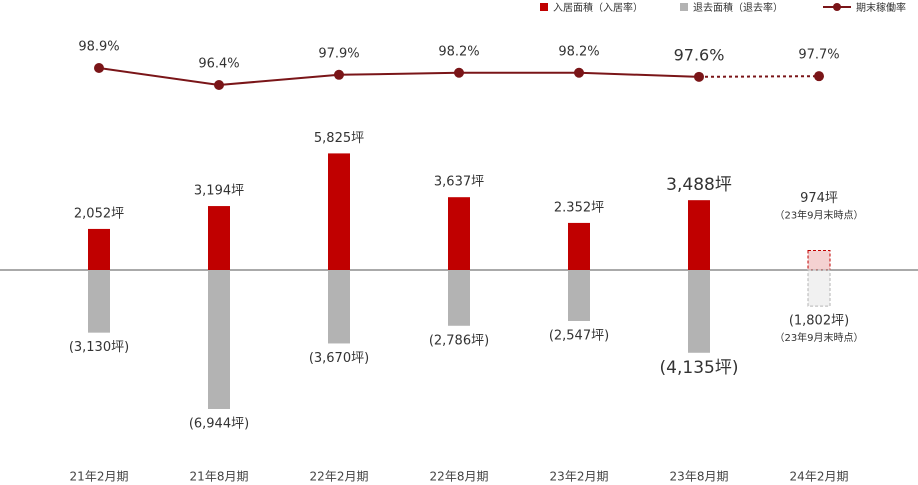  Describe the element at coordinates (99, 347) in the screenshot. I see `data-label: (3,130坪)` at that location.